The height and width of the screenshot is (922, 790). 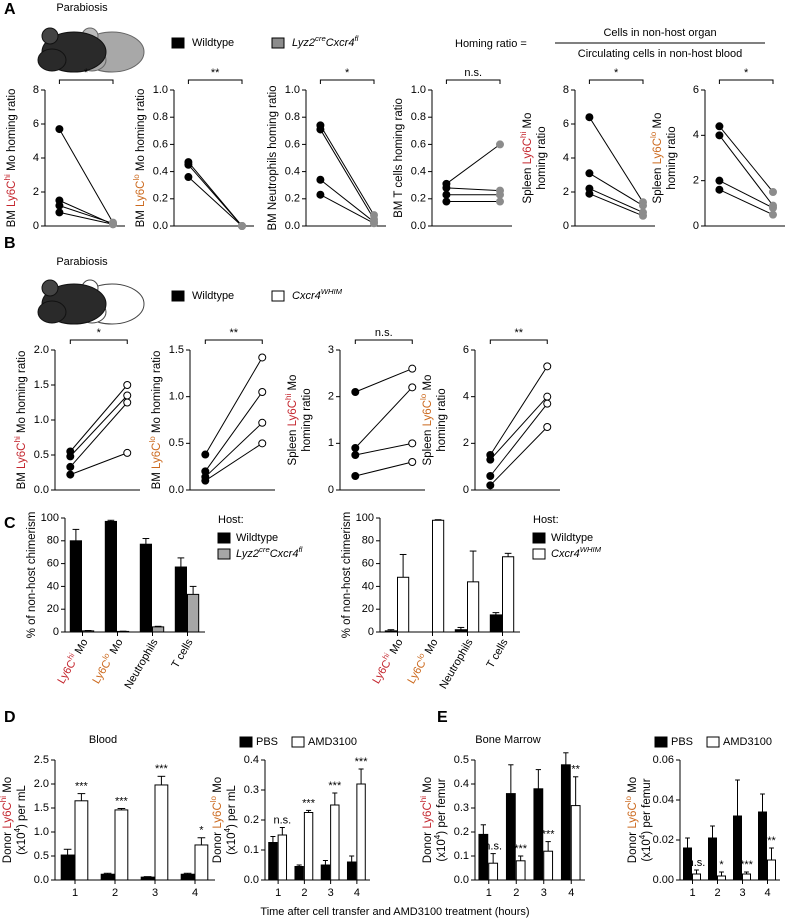 I want to click on y-axis-label: (x104) per femur, so click(x=645, y=819).